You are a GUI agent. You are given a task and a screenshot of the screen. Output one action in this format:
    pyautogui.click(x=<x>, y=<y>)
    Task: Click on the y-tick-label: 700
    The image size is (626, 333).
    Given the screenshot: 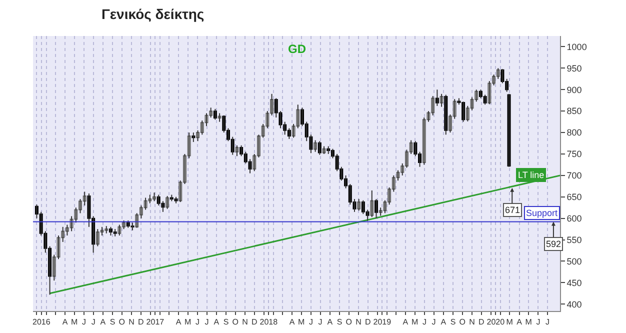 What is the action you would take?
    pyautogui.click(x=574, y=175)
    